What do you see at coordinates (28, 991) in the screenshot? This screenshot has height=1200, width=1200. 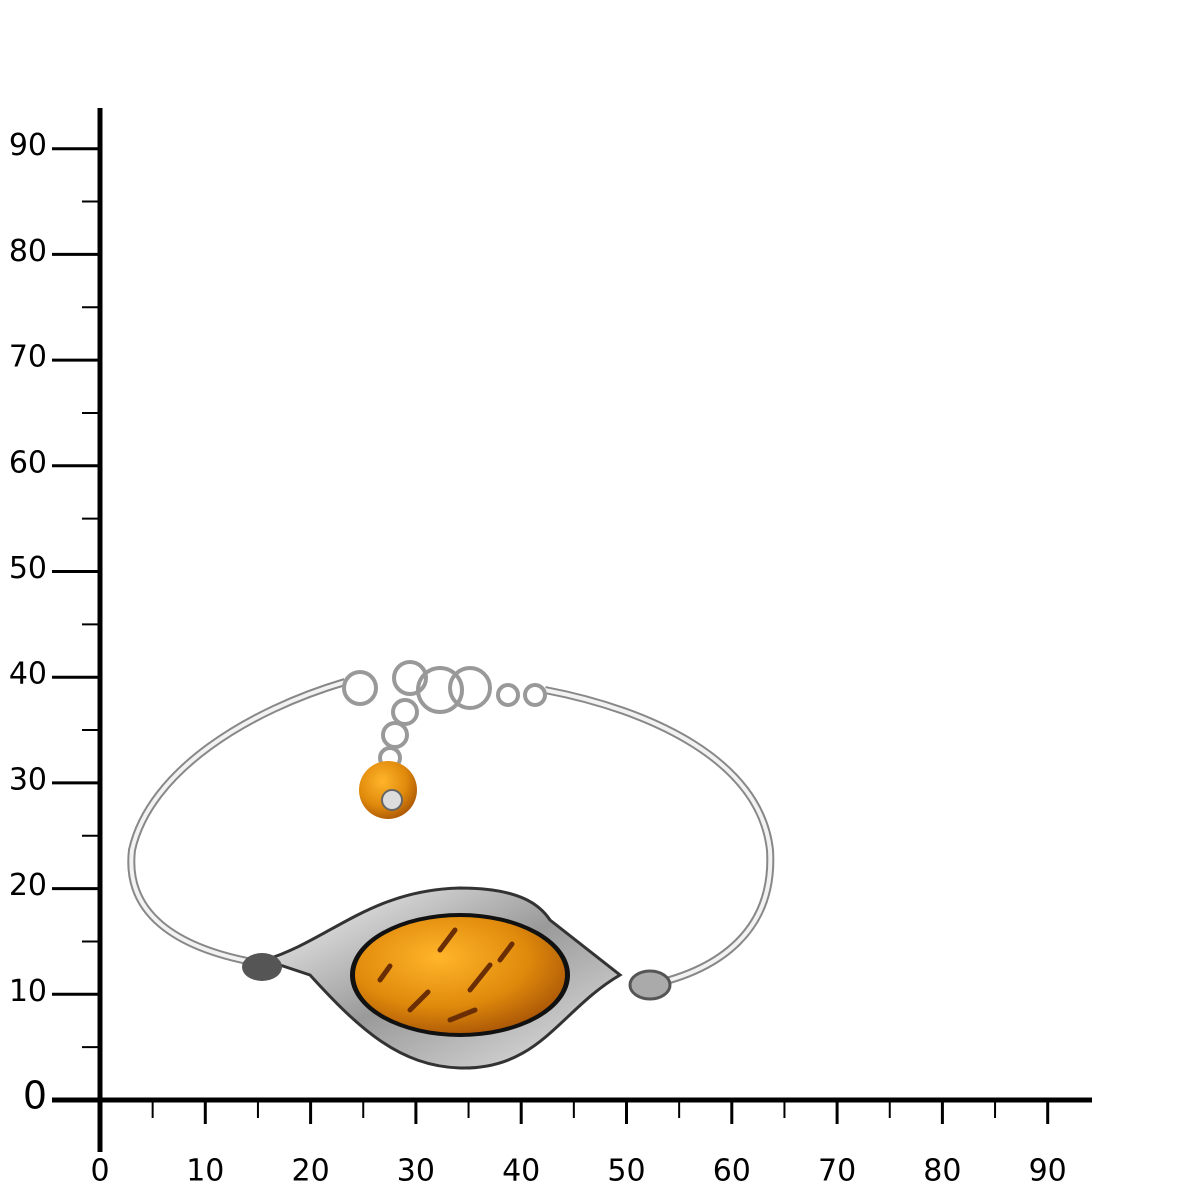 I see `y-tick-label: 10` at bounding box center [28, 991].